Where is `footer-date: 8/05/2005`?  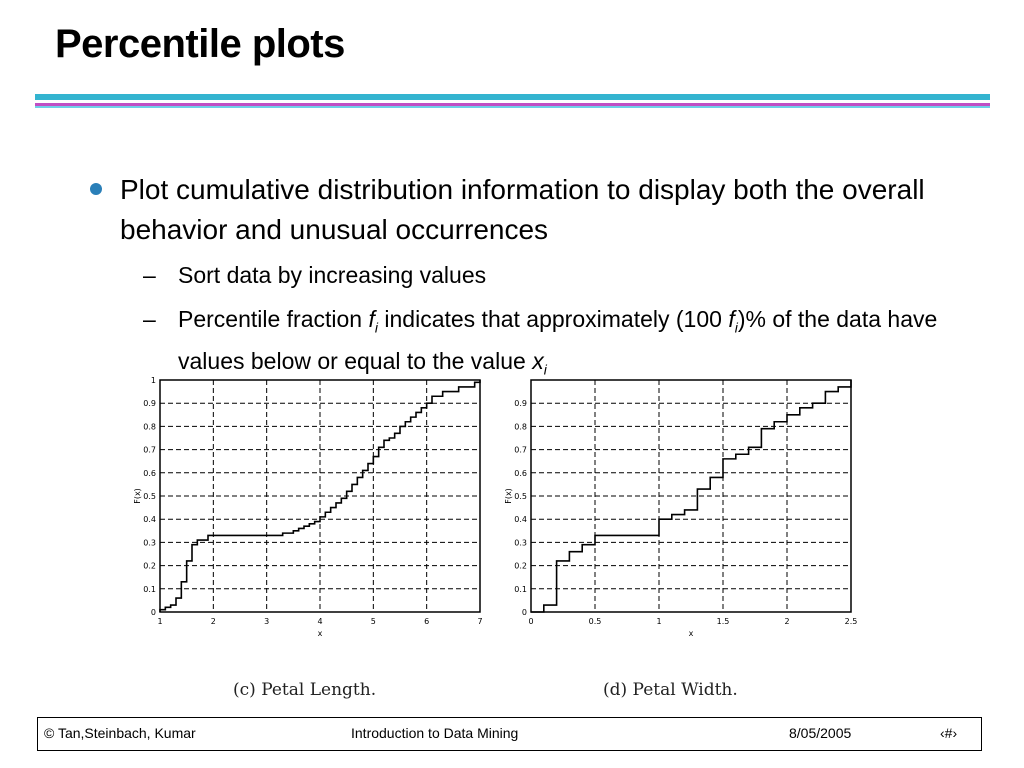
footer-date: 8/05/2005 is located at coordinates (820, 733).